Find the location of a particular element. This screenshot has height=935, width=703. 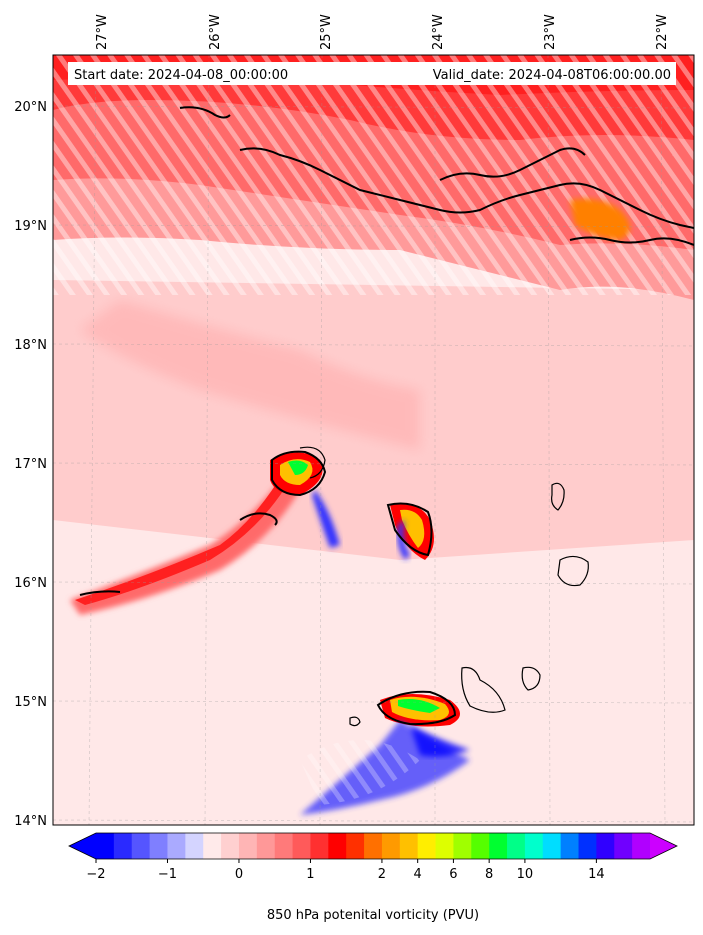

colorbar-tick-label: 4 is located at coordinates (418, 874).